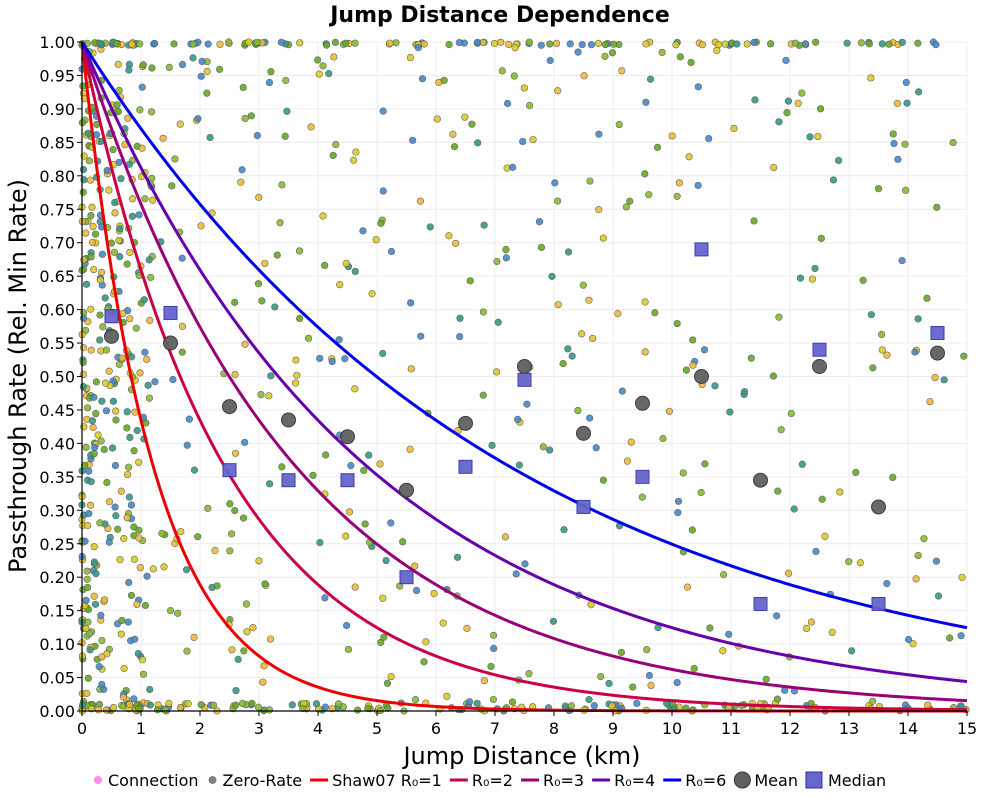  Describe the element at coordinates (57, 343) in the screenshot. I see `y-tick-label: 0.55` at that location.